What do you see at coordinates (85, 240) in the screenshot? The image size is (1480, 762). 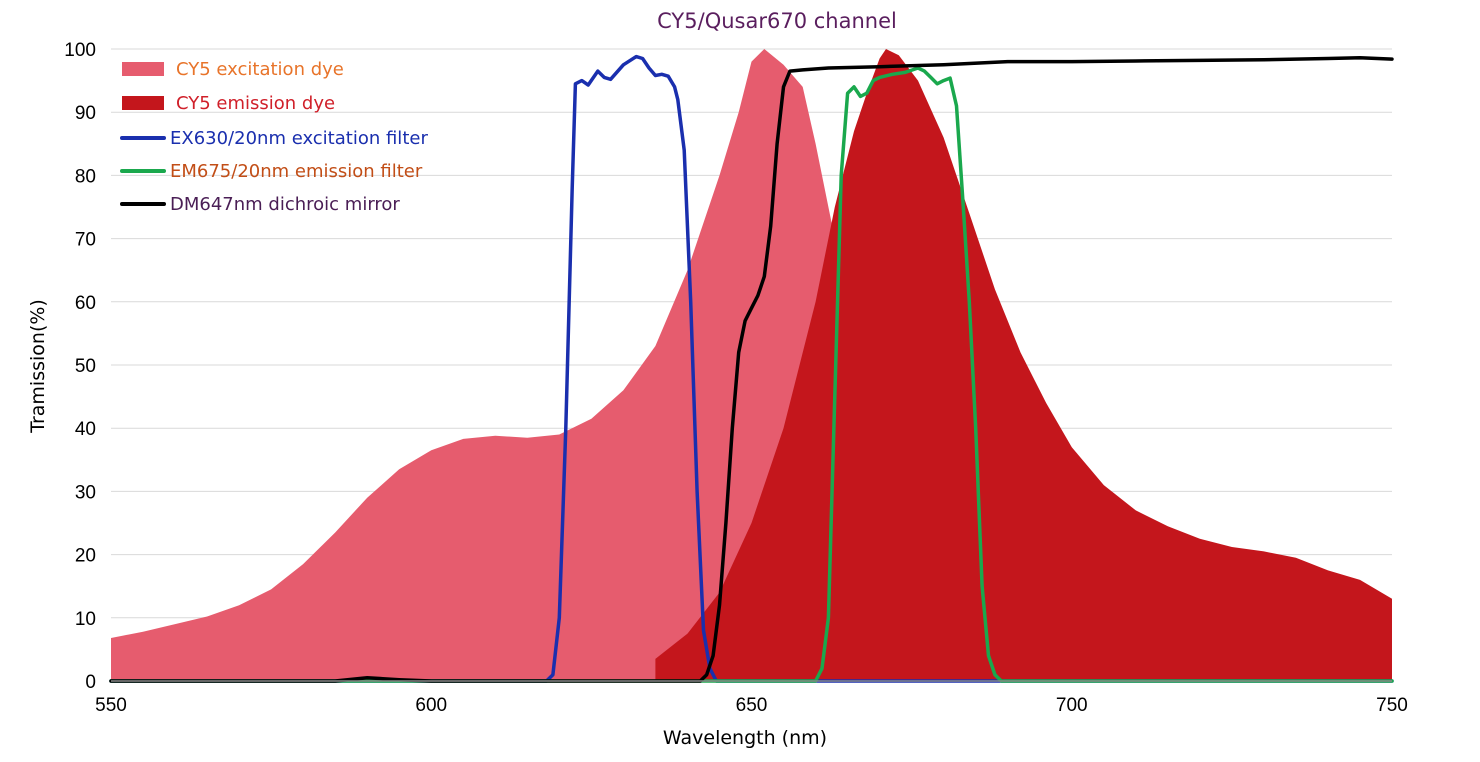 I see `y-tick-label: 70` at bounding box center [85, 240].